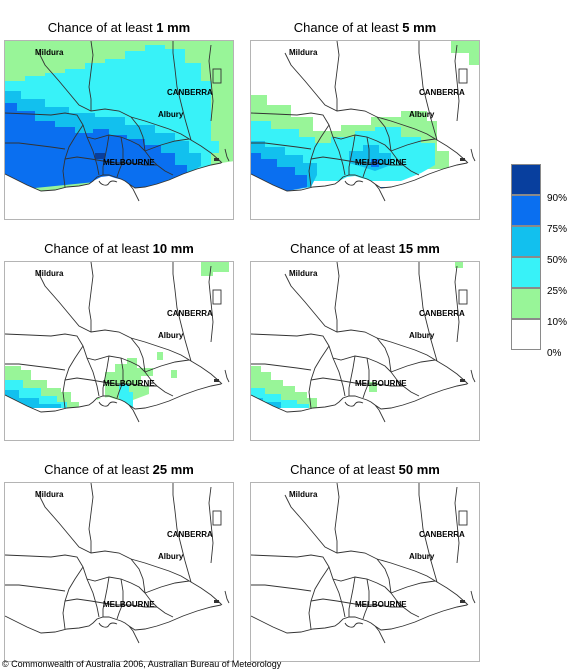 The image size is (570, 671). What do you see at coordinates (406, 469) in the screenshot?
I see `title-amount: 50` at bounding box center [406, 469].